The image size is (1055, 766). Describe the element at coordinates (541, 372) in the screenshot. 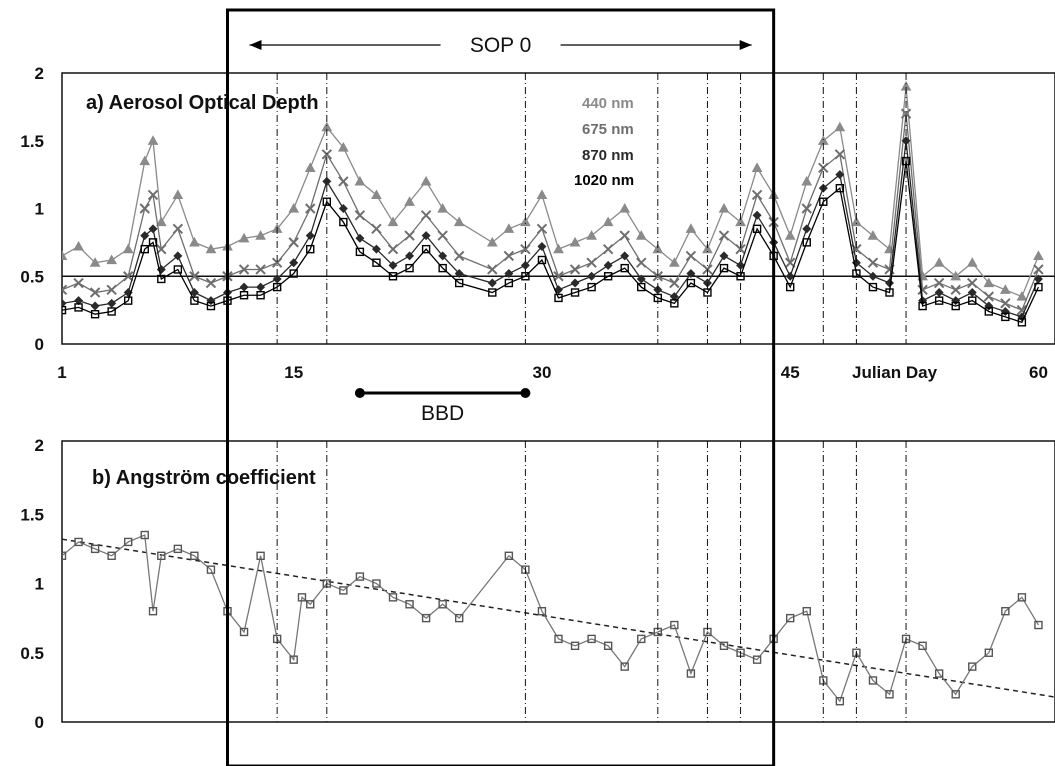

I see `x-tick-label: 30` at that location.